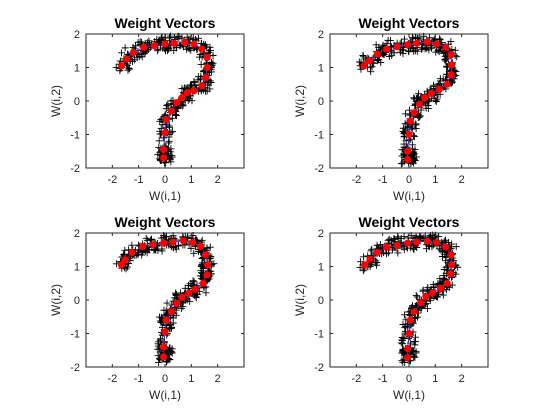  Describe the element at coordinates (356, 379) in the screenshot. I see `x-tick-label: -2` at that location.